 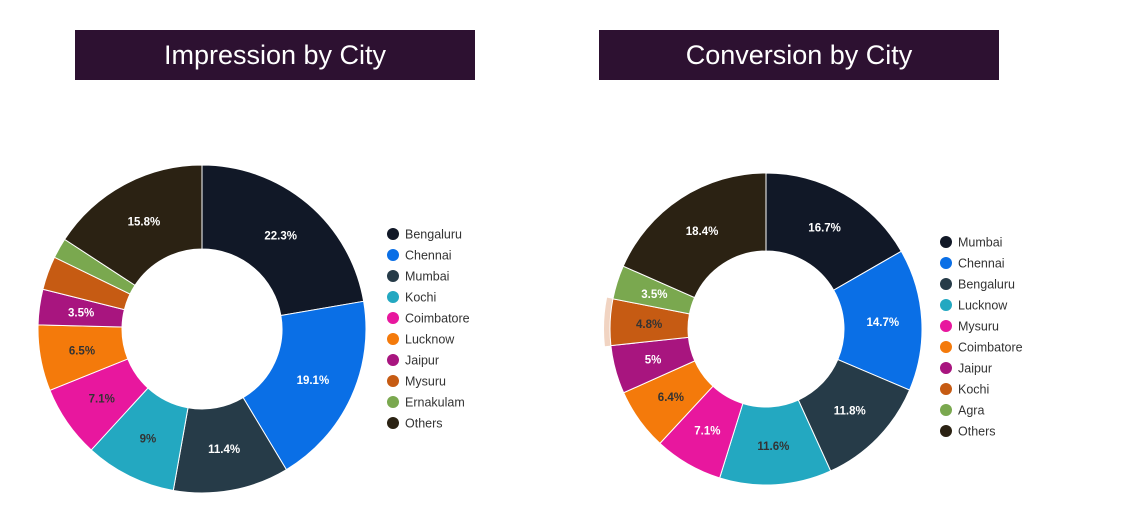 What do you see at coordinates (773, 447) in the screenshot?
I see `slice-label-lucknow: 11.6%` at bounding box center [773, 447].